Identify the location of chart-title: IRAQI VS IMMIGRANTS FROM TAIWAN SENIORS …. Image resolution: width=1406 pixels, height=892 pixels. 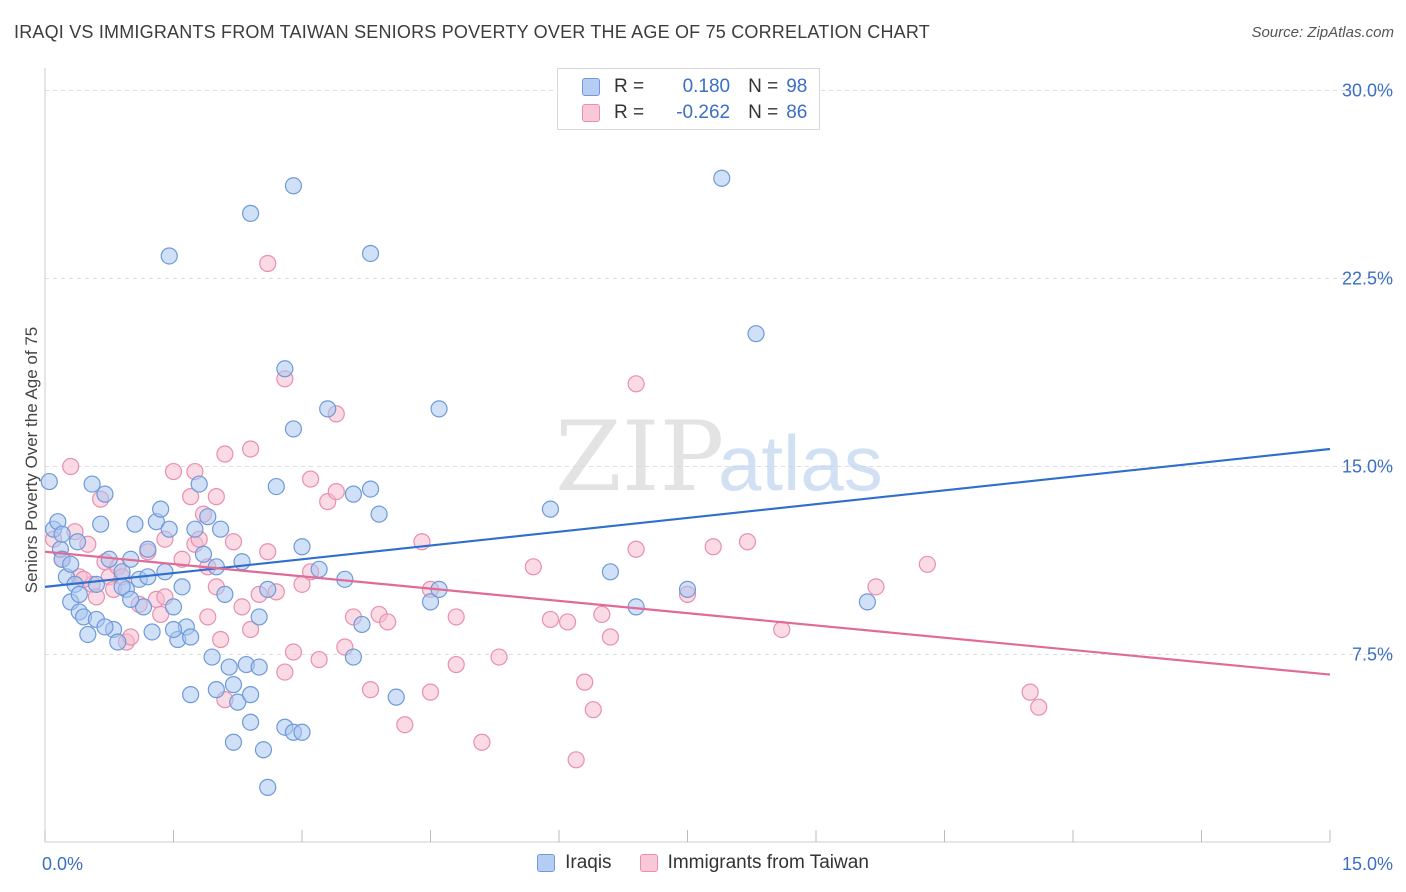
(472, 32).